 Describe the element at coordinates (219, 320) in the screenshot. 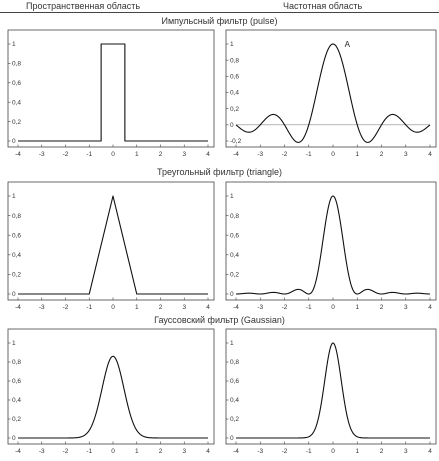

I see `row-title-gaussian: Гауссовский фильтр (Gaussian)` at that location.